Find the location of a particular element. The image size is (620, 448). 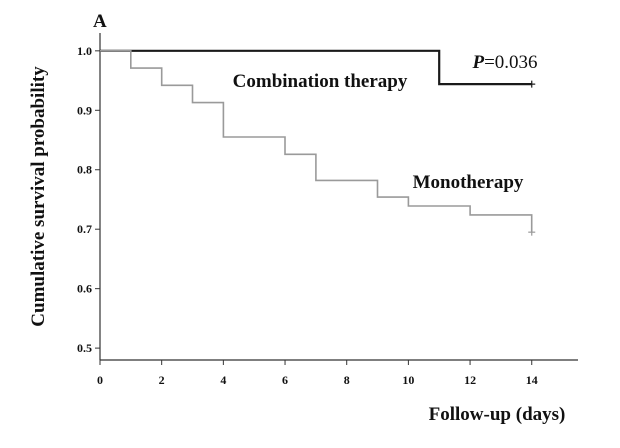

y-tick-label: 0.7 is located at coordinates (84, 229).